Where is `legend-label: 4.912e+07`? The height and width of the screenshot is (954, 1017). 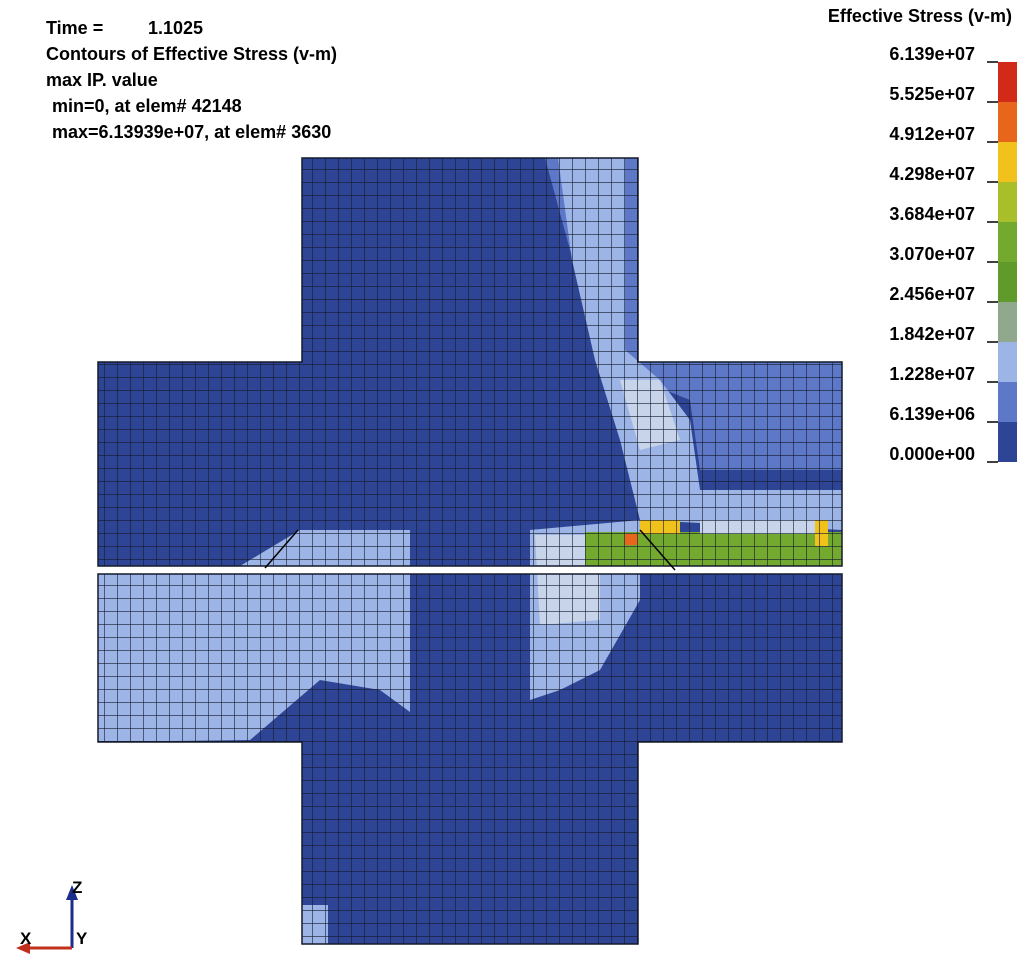
legend-label: 4.912e+07 is located at coordinates (932, 134).